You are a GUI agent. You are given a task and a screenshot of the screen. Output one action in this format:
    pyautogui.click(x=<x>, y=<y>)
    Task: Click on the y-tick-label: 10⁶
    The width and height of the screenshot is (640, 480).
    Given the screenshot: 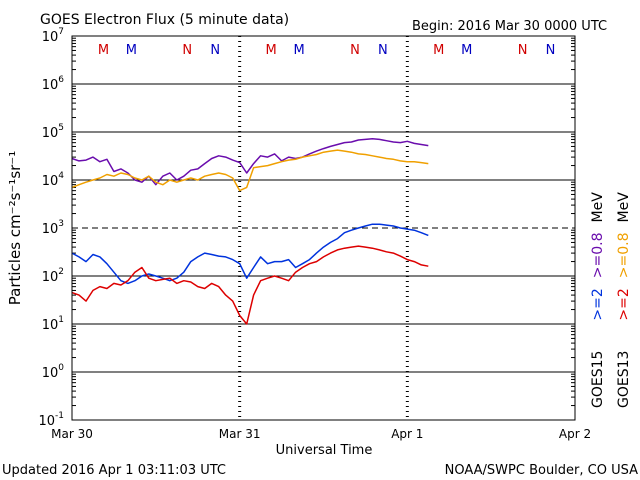 What is the action you would take?
    pyautogui.click(x=53, y=84)
    